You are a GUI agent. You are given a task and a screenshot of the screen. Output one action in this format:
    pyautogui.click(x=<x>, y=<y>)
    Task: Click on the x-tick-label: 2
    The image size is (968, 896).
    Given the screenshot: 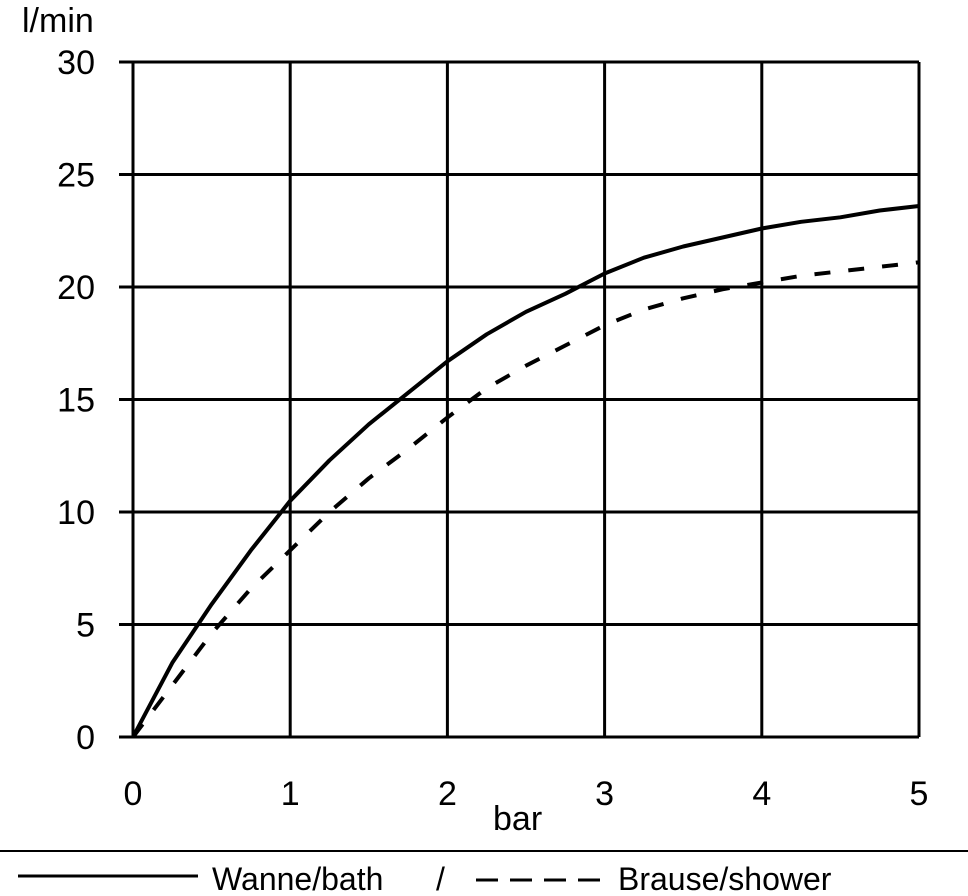 What is the action you would take?
    pyautogui.click(x=447, y=794)
    